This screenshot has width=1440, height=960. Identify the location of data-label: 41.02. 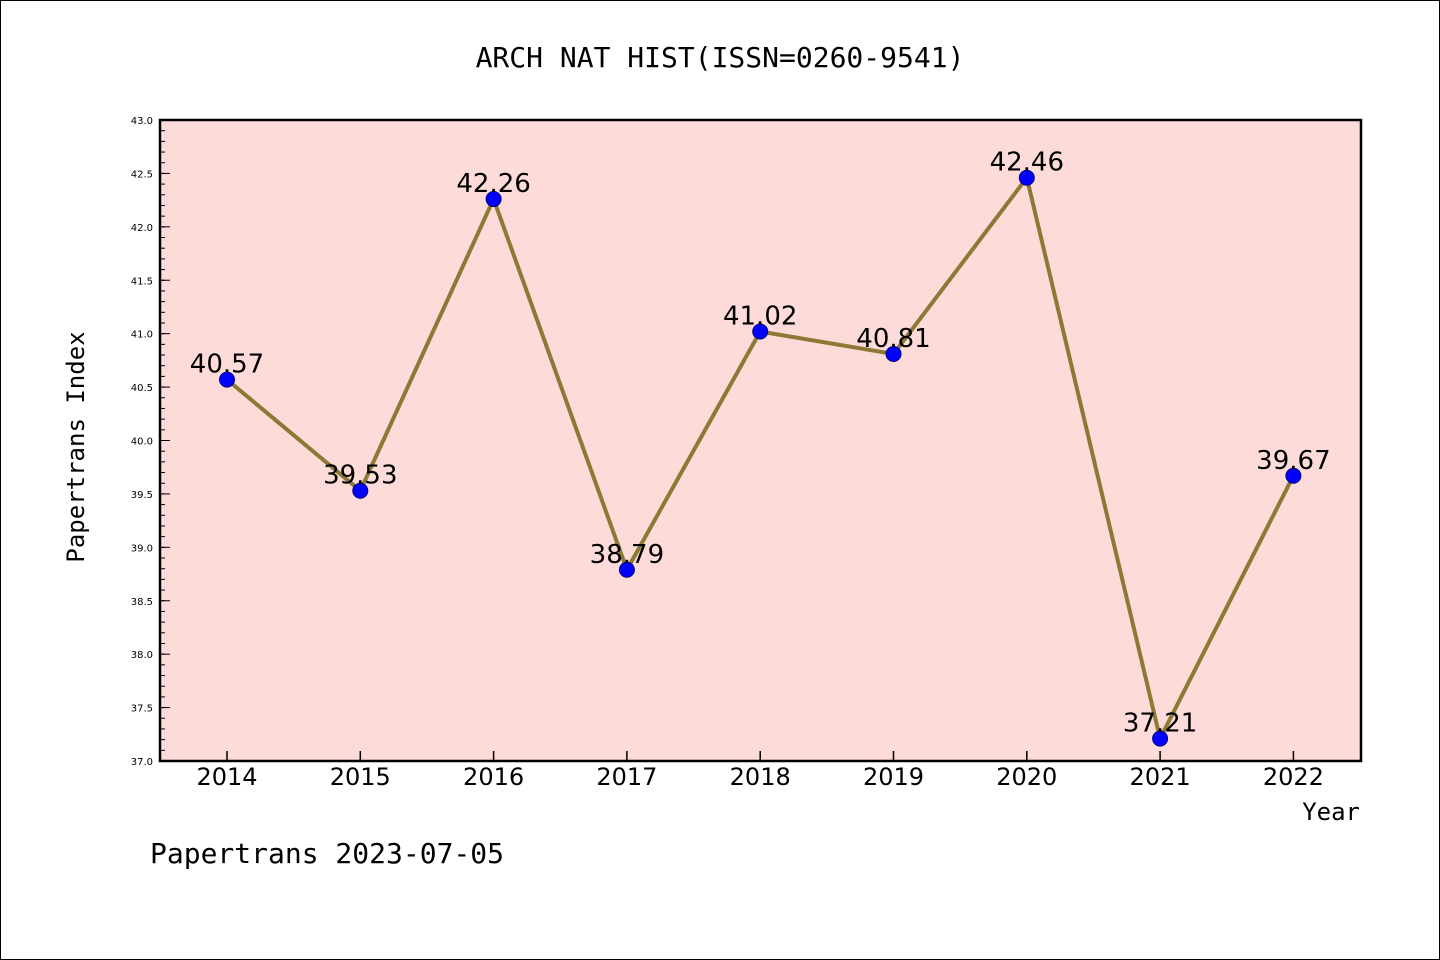
(760, 317).